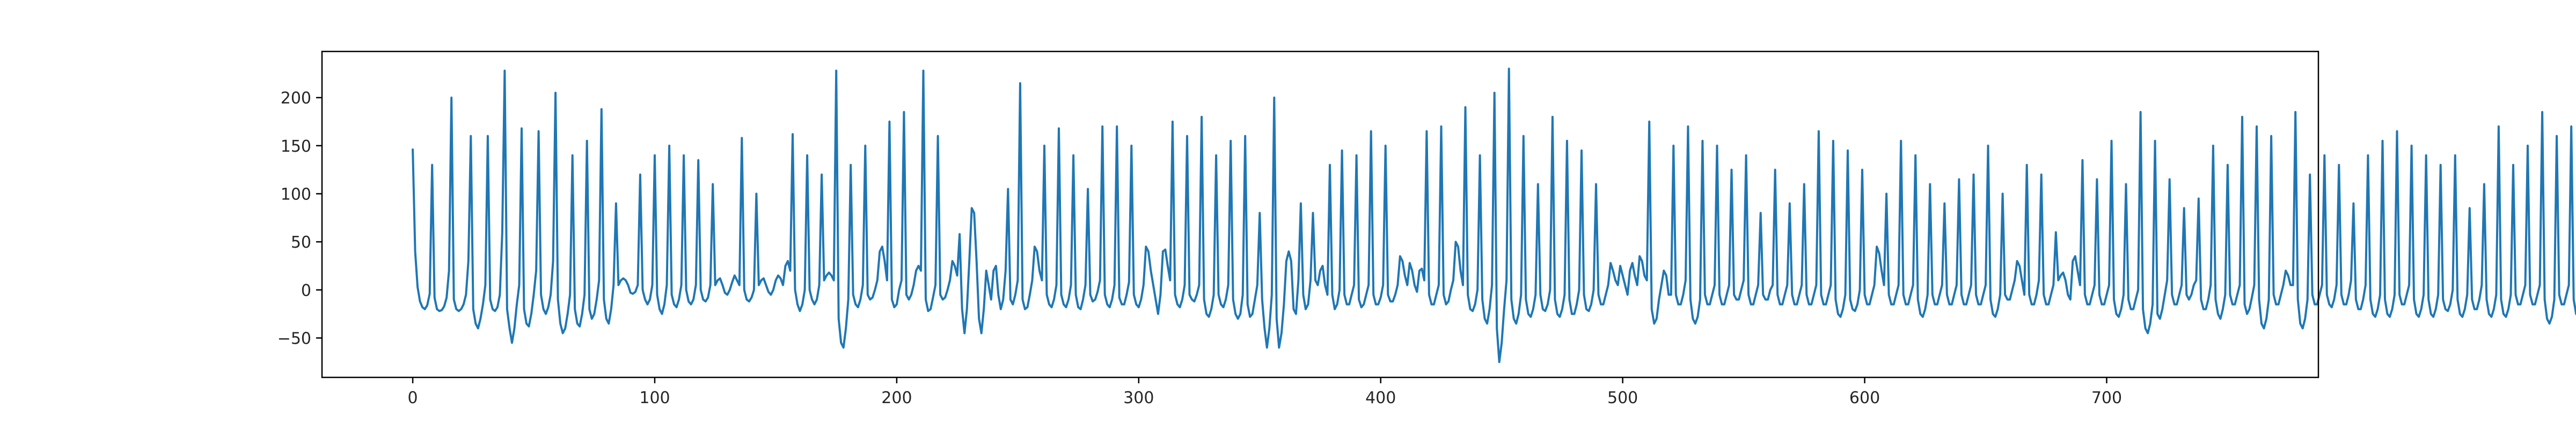 The width and height of the screenshot is (2576, 431). What do you see at coordinates (306, 290) in the screenshot?
I see `y-tick-label: 0` at bounding box center [306, 290].